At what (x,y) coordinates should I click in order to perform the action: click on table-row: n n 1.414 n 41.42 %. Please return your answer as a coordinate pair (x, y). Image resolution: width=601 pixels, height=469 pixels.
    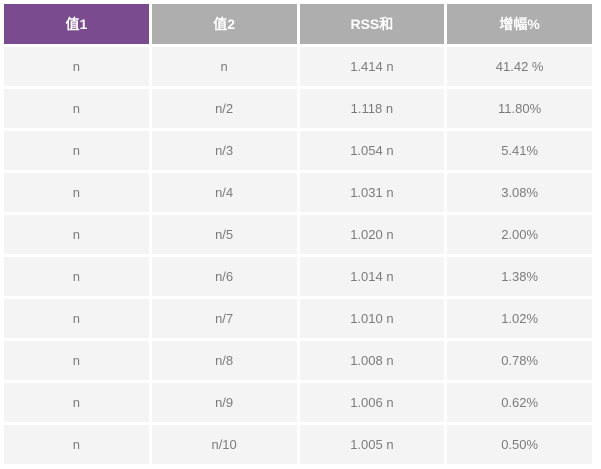
    Looking at the image, I should click on (298, 66).